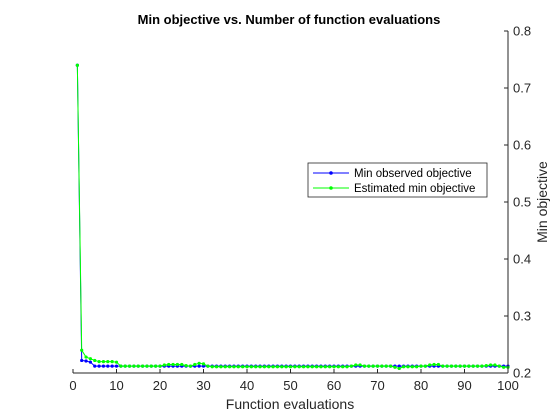 The image size is (560, 420). Describe the element at coordinates (522, 259) in the screenshot. I see `y-tick-label: 0.4` at that location.